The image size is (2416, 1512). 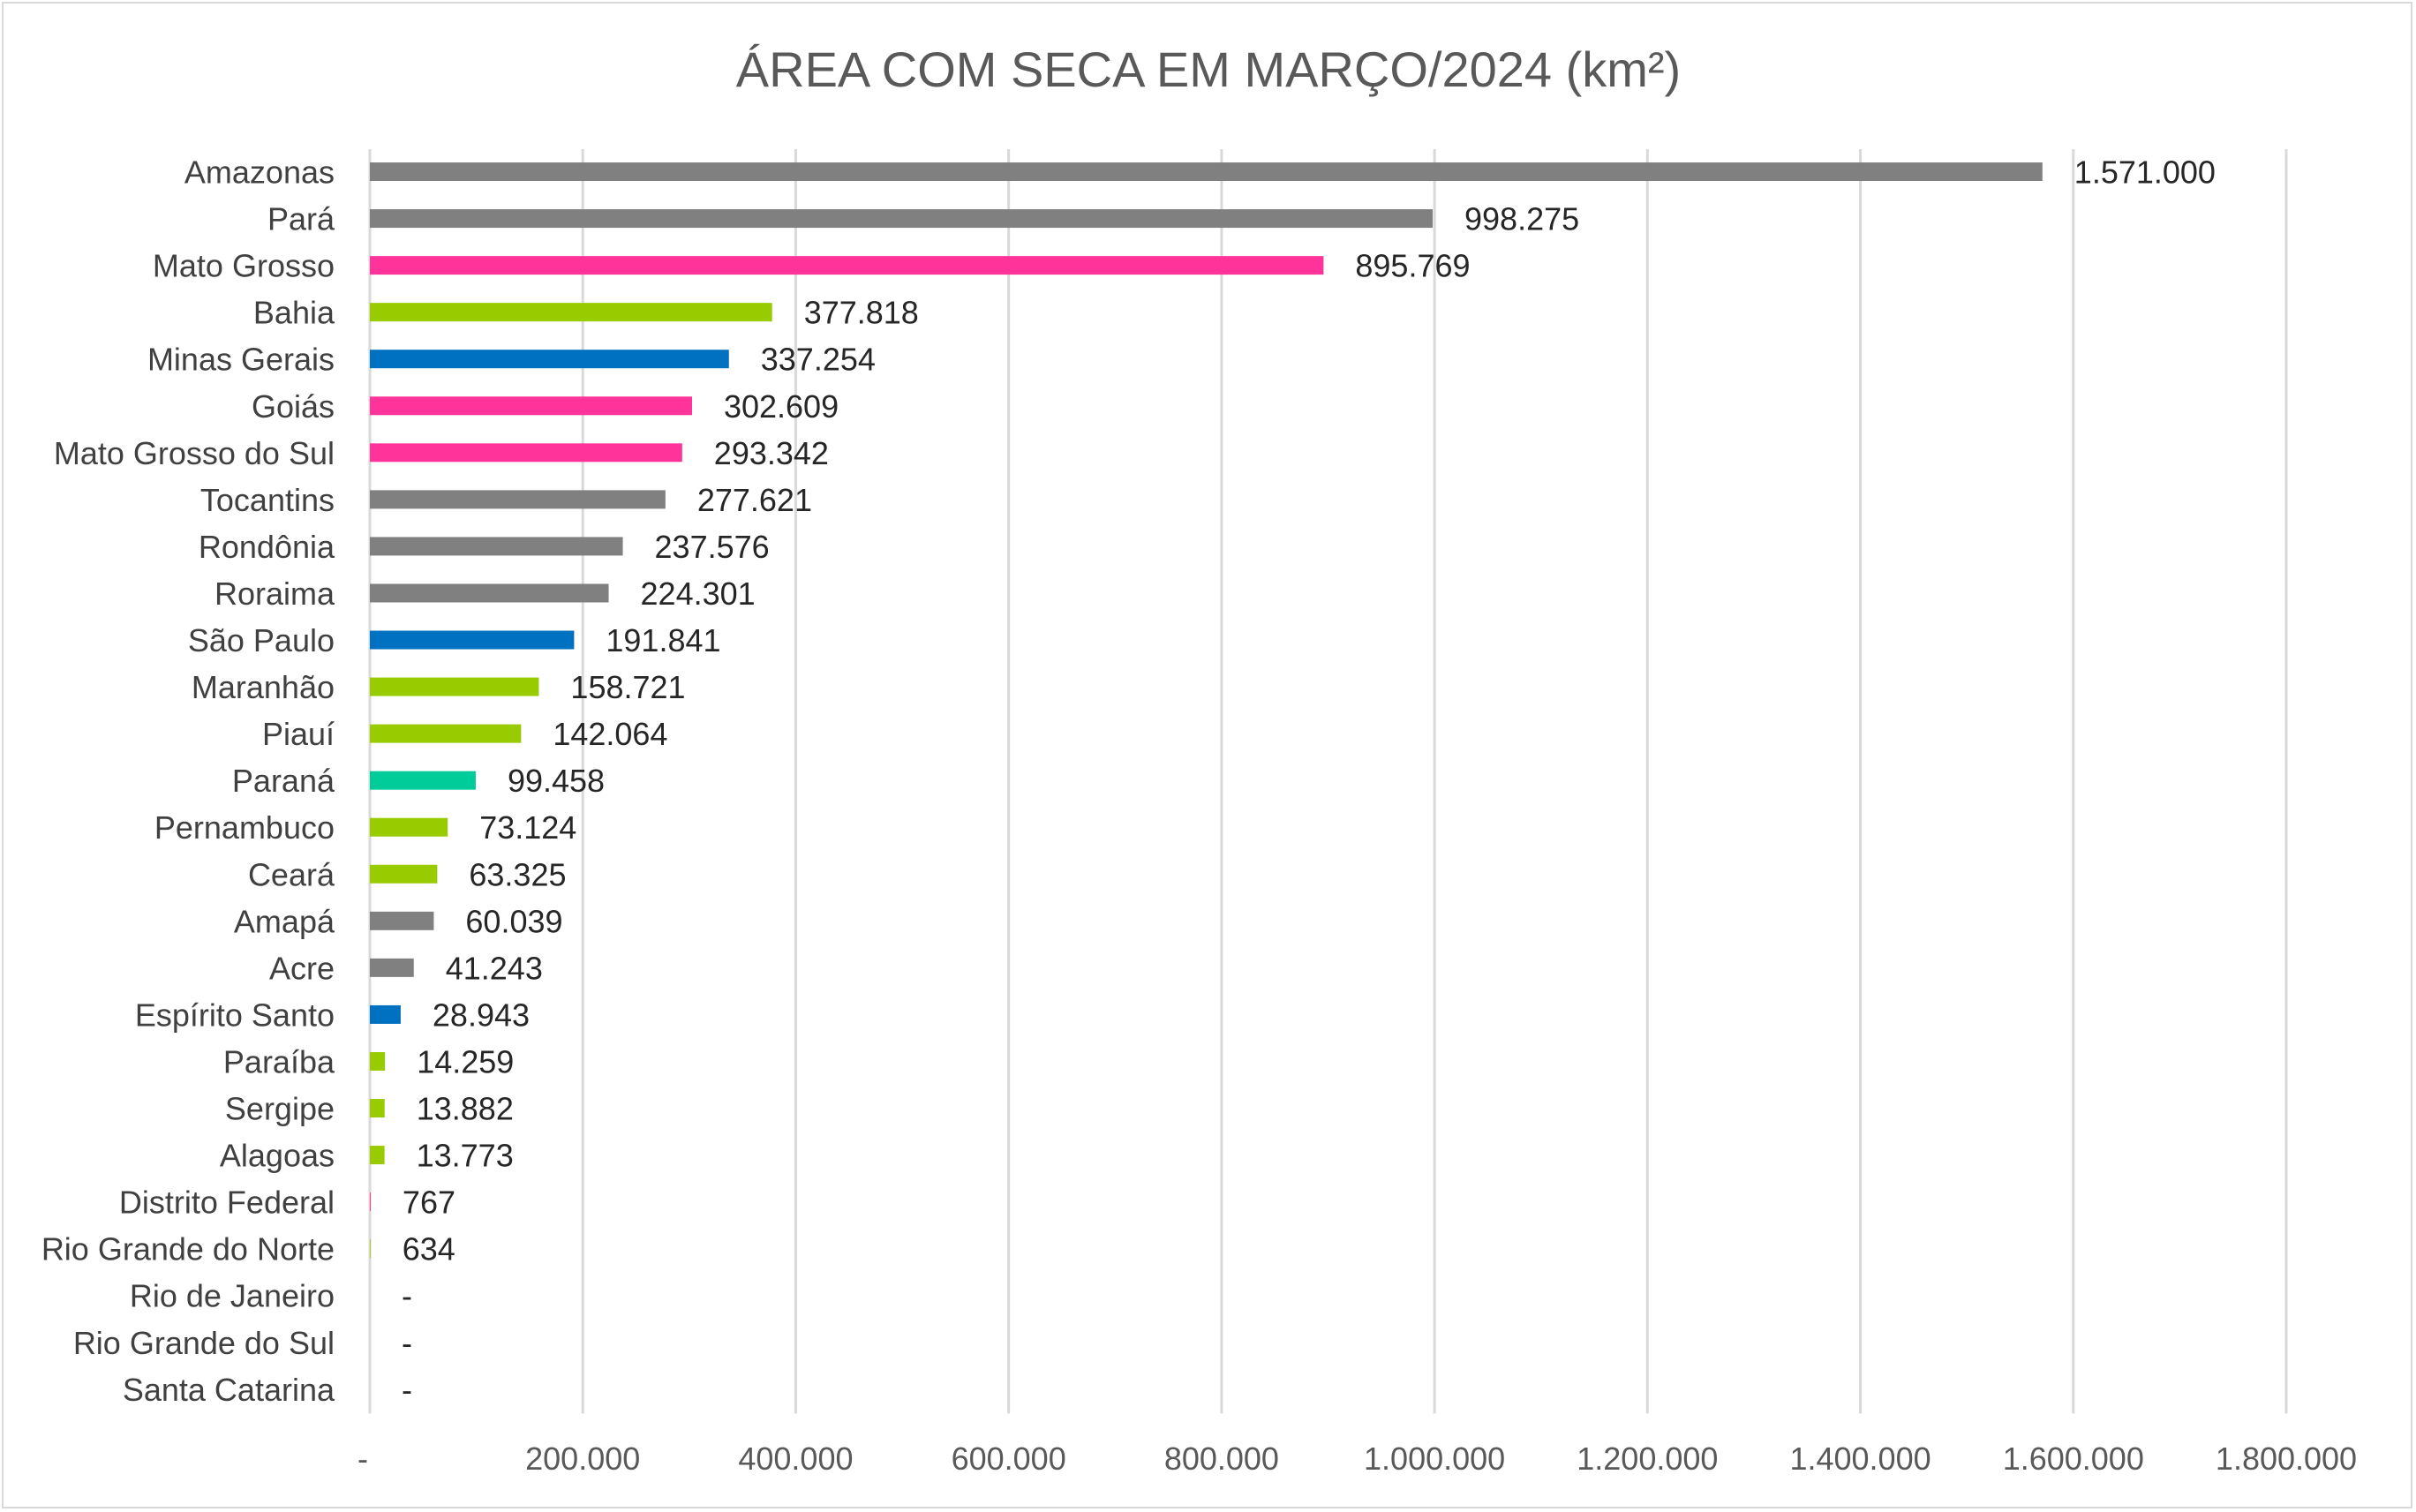 What do you see at coordinates (263, 687) in the screenshot?
I see `category-label: Maranhão` at bounding box center [263, 687].